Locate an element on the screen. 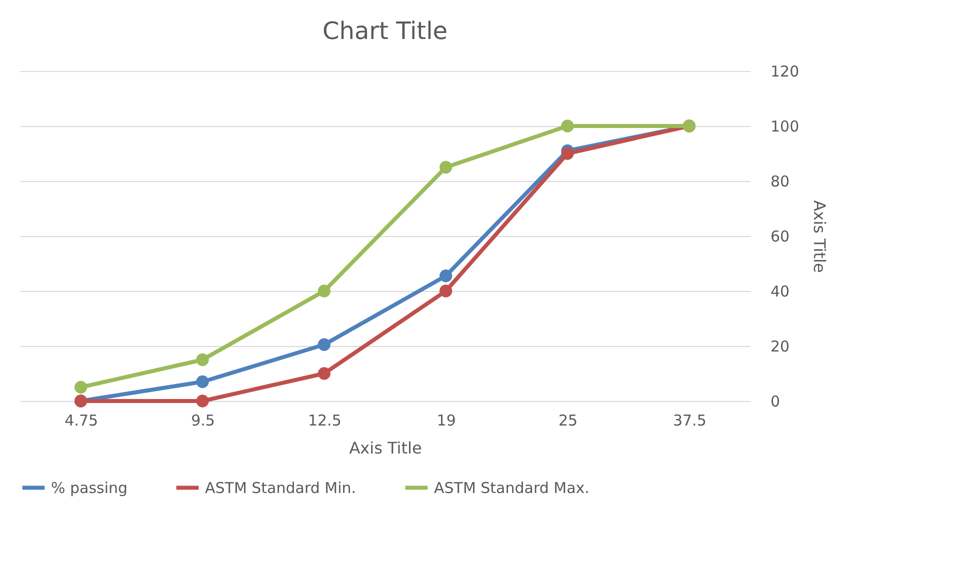 The width and height of the screenshot is (960, 580). y-tick-label: 0 is located at coordinates (775, 401).